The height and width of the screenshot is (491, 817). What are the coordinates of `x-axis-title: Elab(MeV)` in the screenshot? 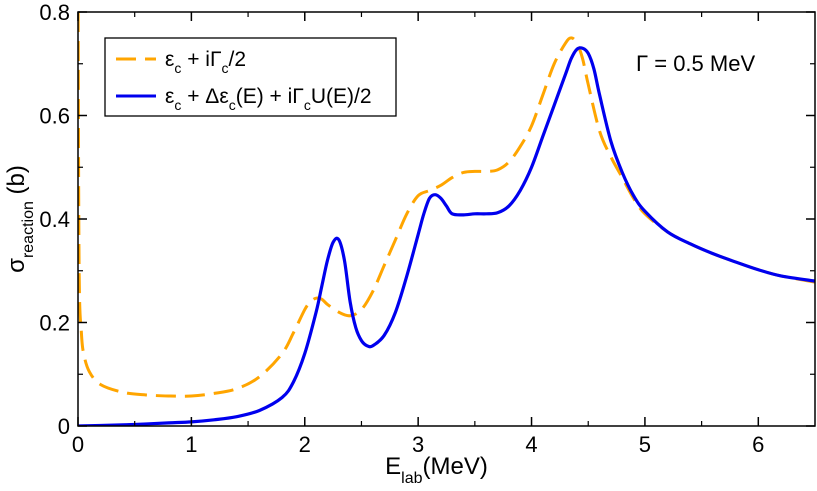 It's located at (436, 470).